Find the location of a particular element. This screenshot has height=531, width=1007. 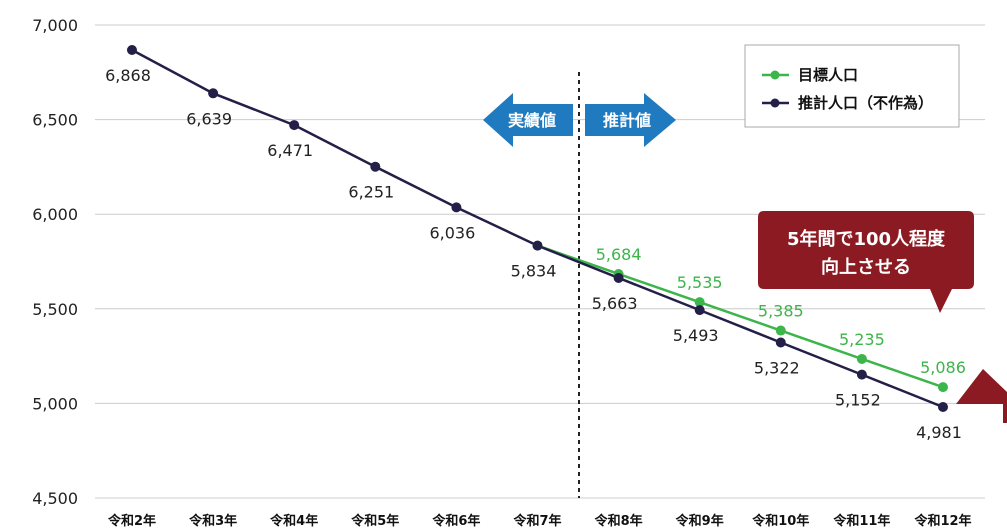

legend-box is located at coordinates (852, 86).